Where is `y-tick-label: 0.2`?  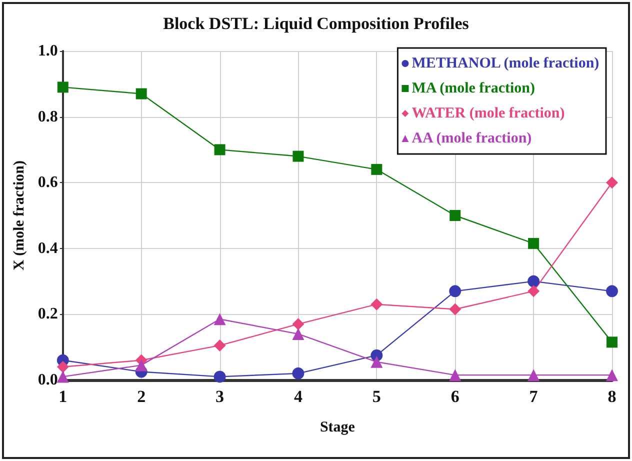
y-tick-label: 0.2 is located at coordinates (48, 314).